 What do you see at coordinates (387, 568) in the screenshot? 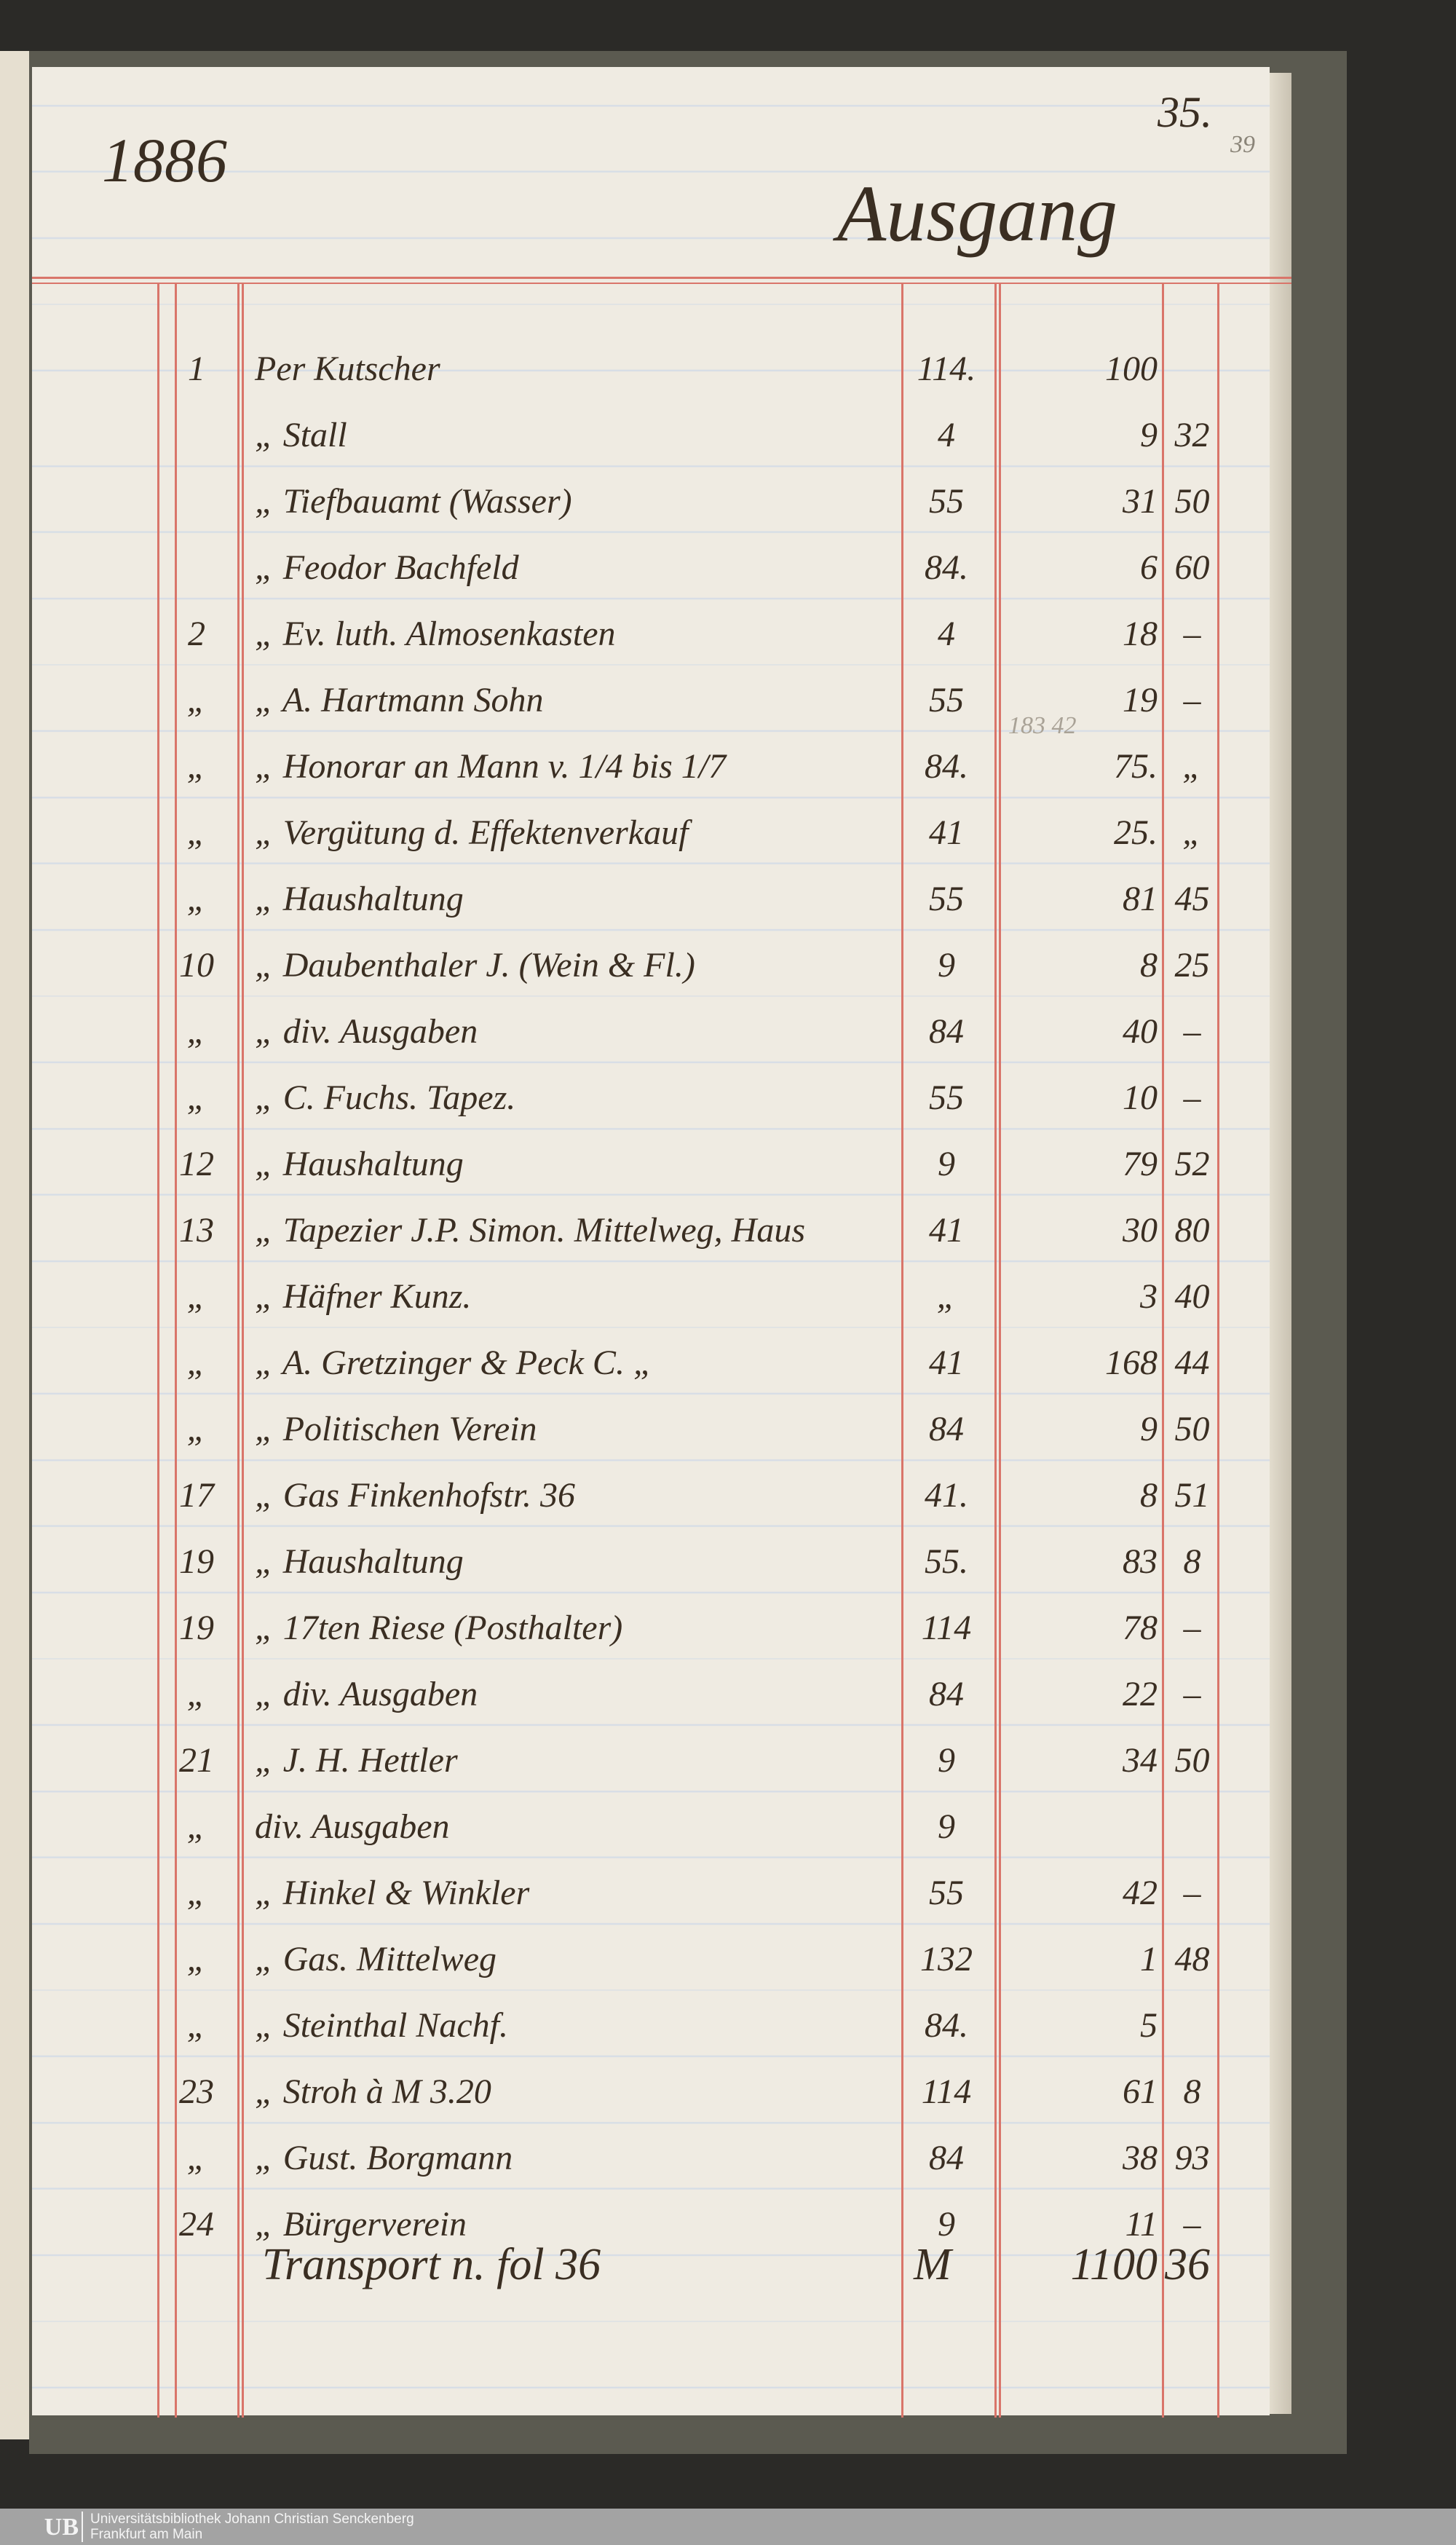
I see `row-description: „ Feodor Bachfeld` at bounding box center [387, 568].